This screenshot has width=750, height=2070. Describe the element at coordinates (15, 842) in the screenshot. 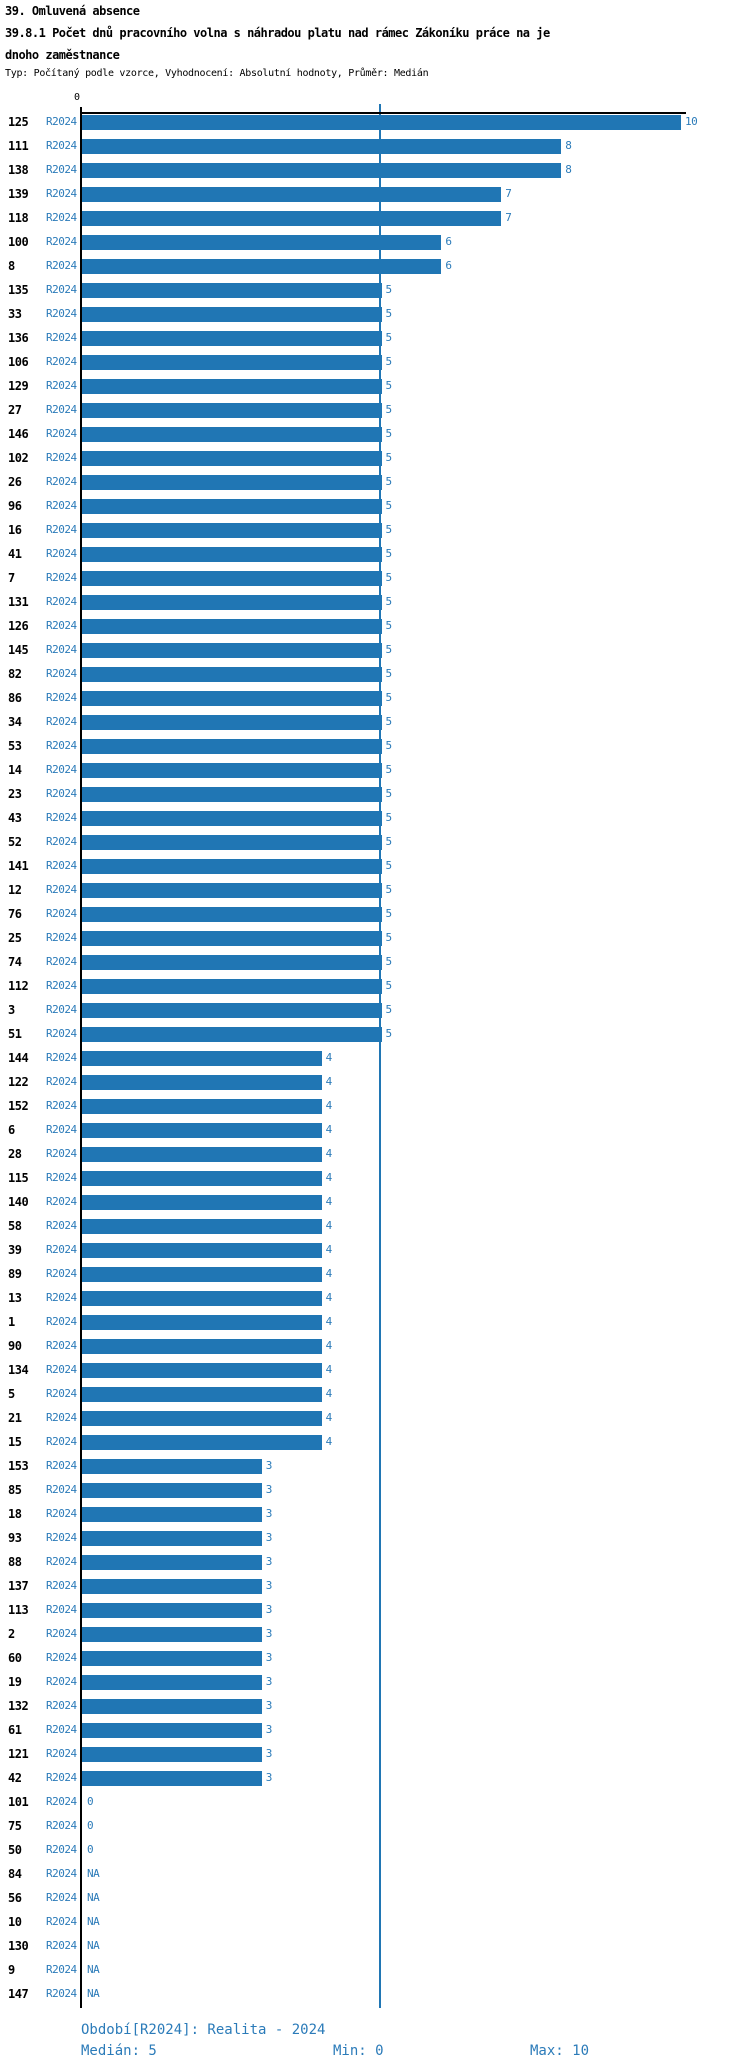

I see `row-id-label: 52` at that location.